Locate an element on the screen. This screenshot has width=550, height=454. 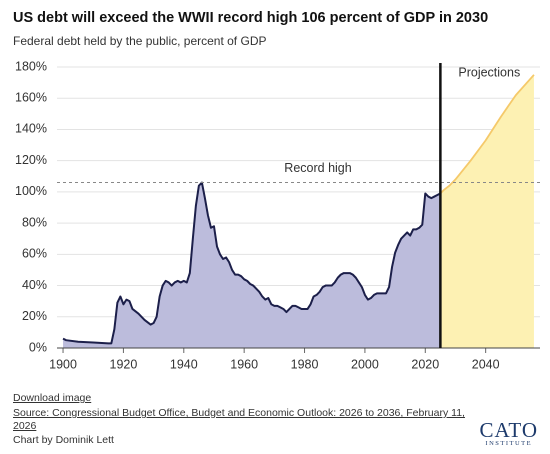
area is located at coordinates (487, 211).